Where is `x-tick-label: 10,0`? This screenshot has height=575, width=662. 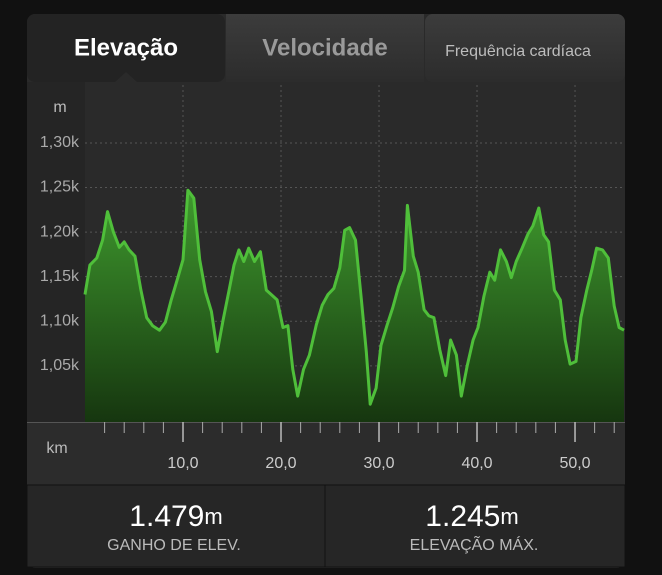 x-tick-label: 10,0 is located at coordinates (182, 463).